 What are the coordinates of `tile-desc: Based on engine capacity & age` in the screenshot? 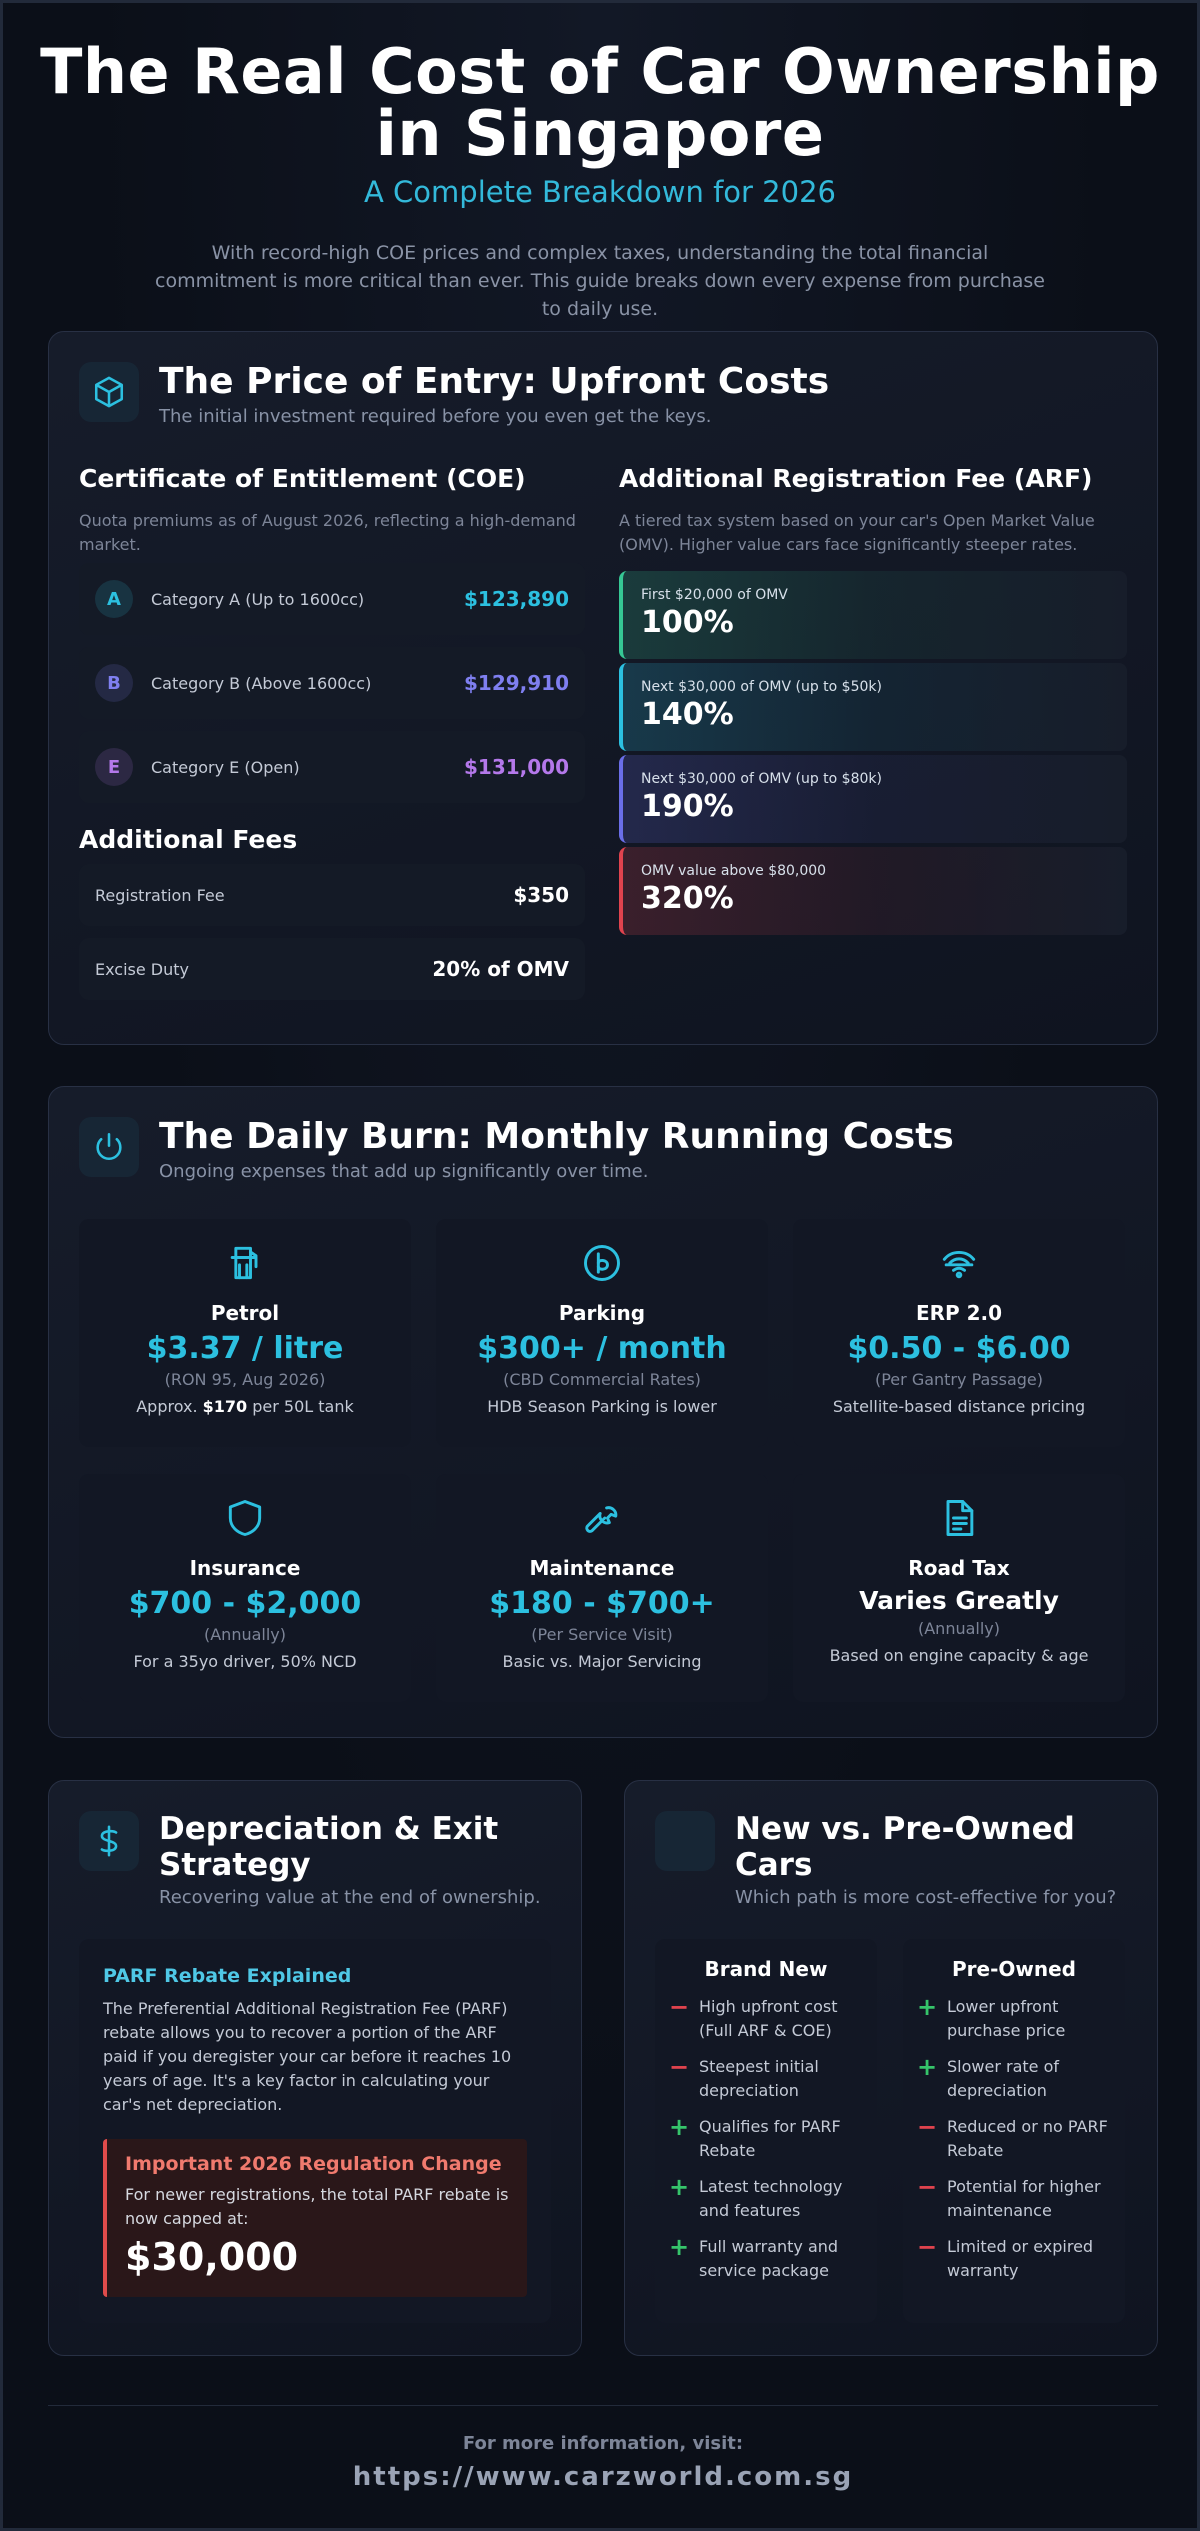 It's located at (959, 1655).